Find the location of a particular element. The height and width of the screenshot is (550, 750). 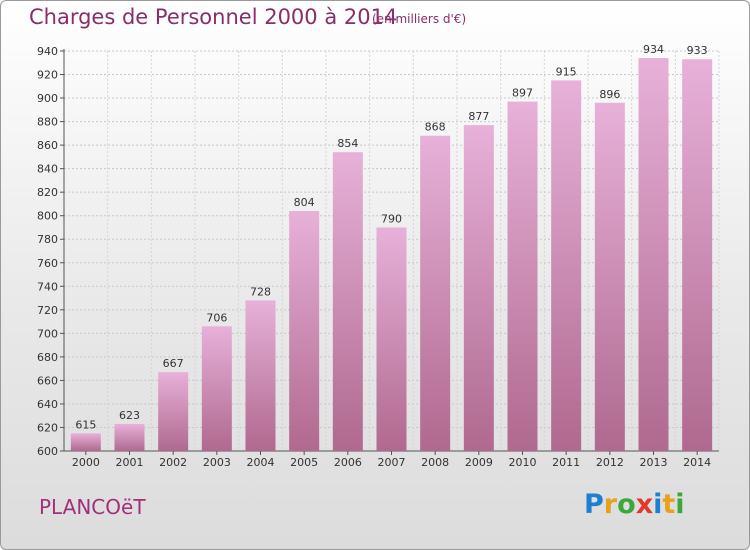

data-label: 790 is located at coordinates (391, 218).